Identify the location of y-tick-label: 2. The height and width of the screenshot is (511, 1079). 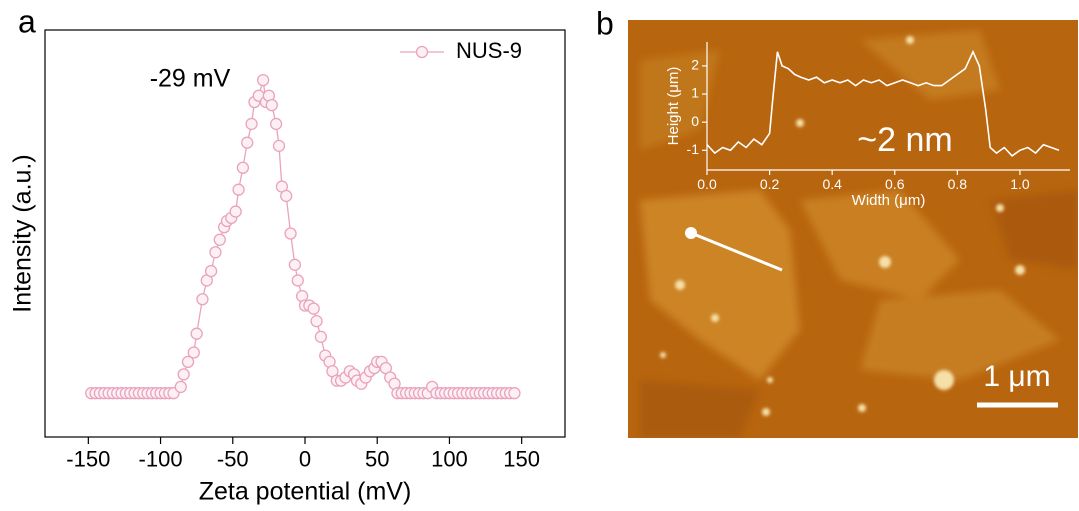
(695, 65).